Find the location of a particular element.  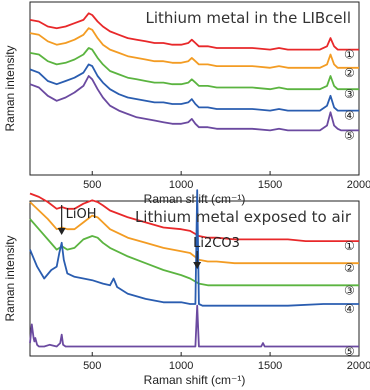

chart-title: Lithium metal in the LIBcell is located at coordinates (248, 18).